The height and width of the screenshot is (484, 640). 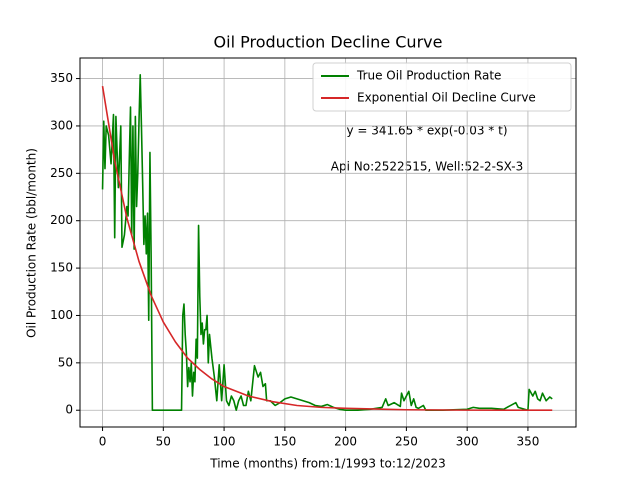 What do you see at coordinates (61, 173) in the screenshot?
I see `y-tick-label: 250` at bounding box center [61, 173].